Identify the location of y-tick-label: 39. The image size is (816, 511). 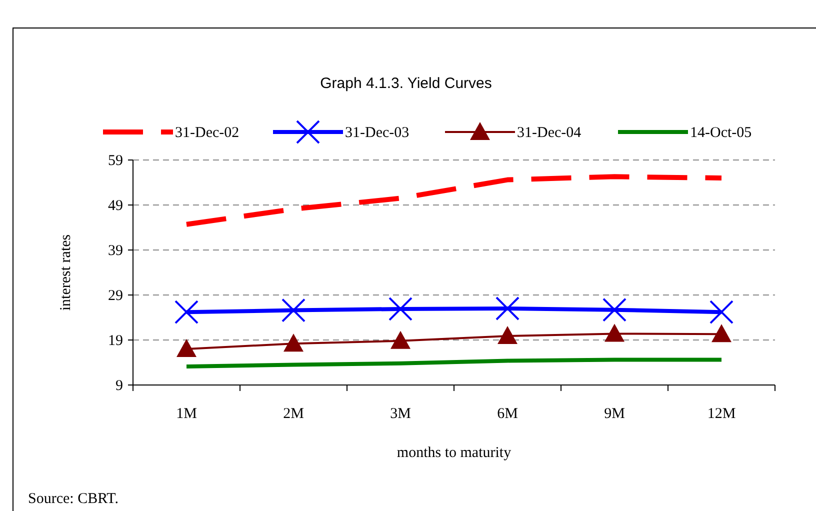
(115, 251).